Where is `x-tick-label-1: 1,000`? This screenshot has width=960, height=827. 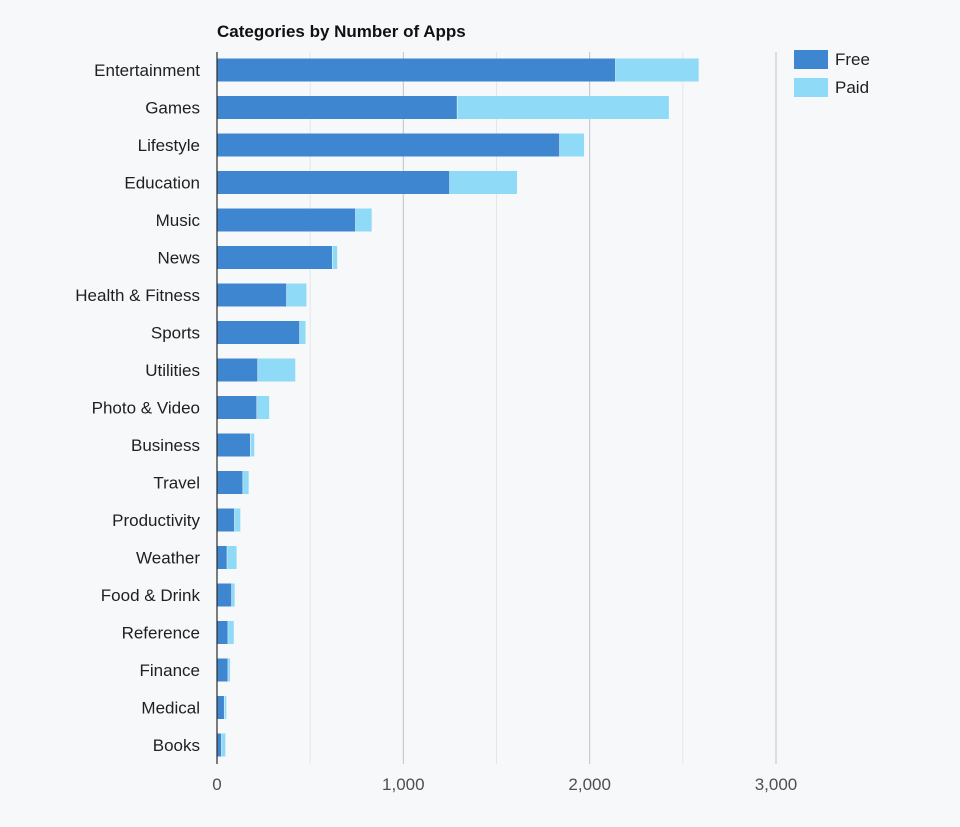 x-tick-label-1: 1,000 is located at coordinates (403, 784).